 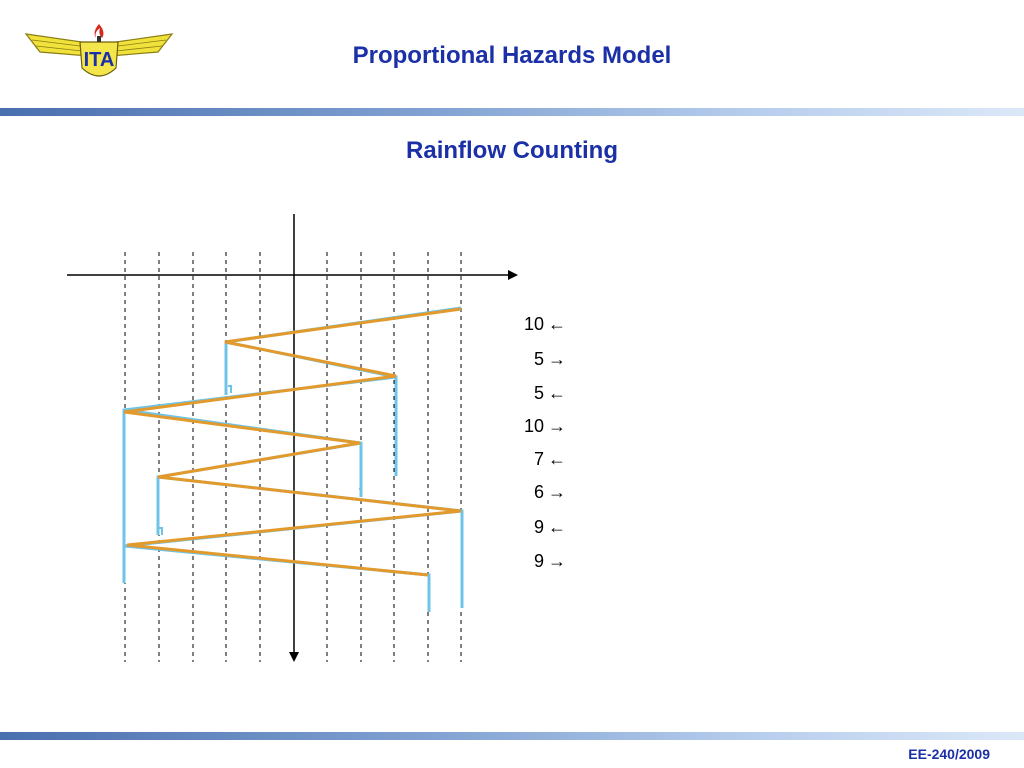 What do you see at coordinates (292, 442) in the screenshot?
I see `orange-load-history` at bounding box center [292, 442].